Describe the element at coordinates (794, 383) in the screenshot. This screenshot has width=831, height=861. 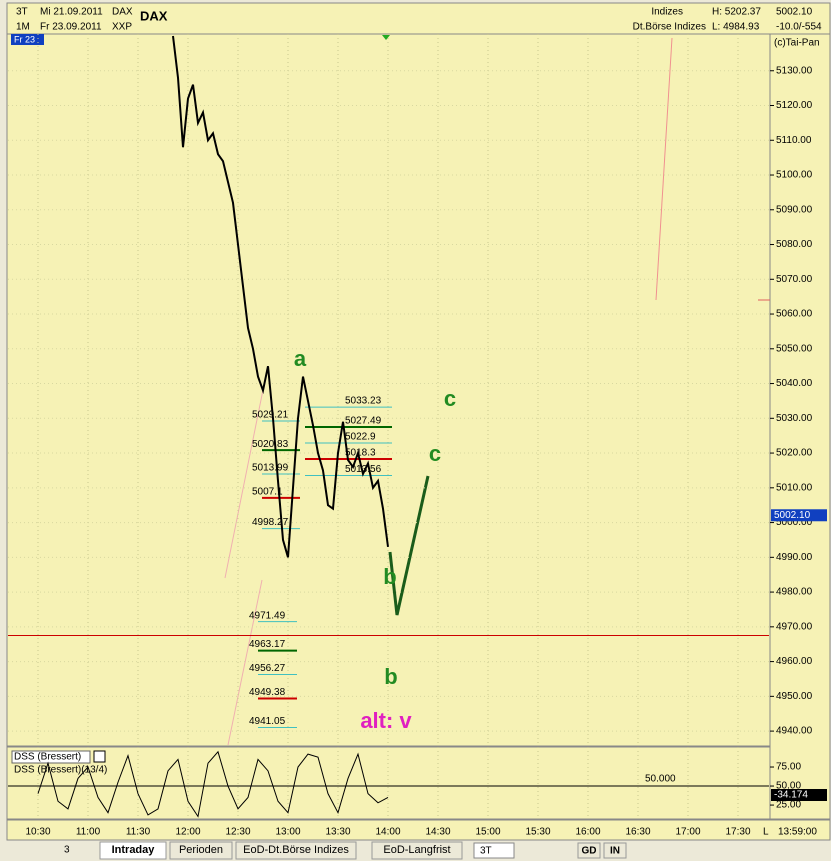
I see `y-tick-label: 5040.00` at that location.